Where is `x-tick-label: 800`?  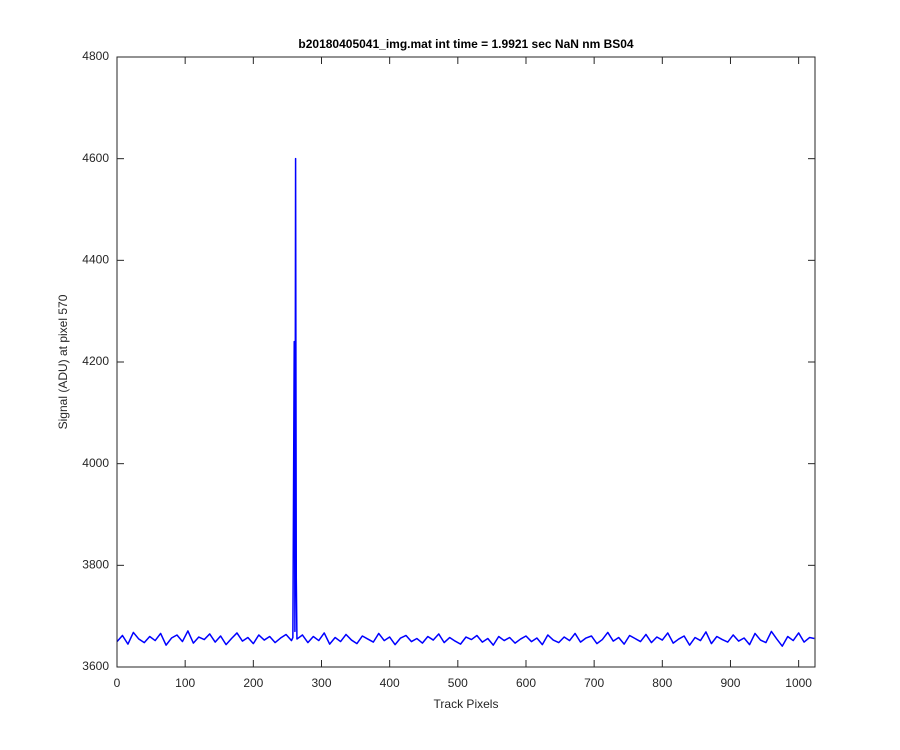
x-tick-label: 800 is located at coordinates (662, 683).